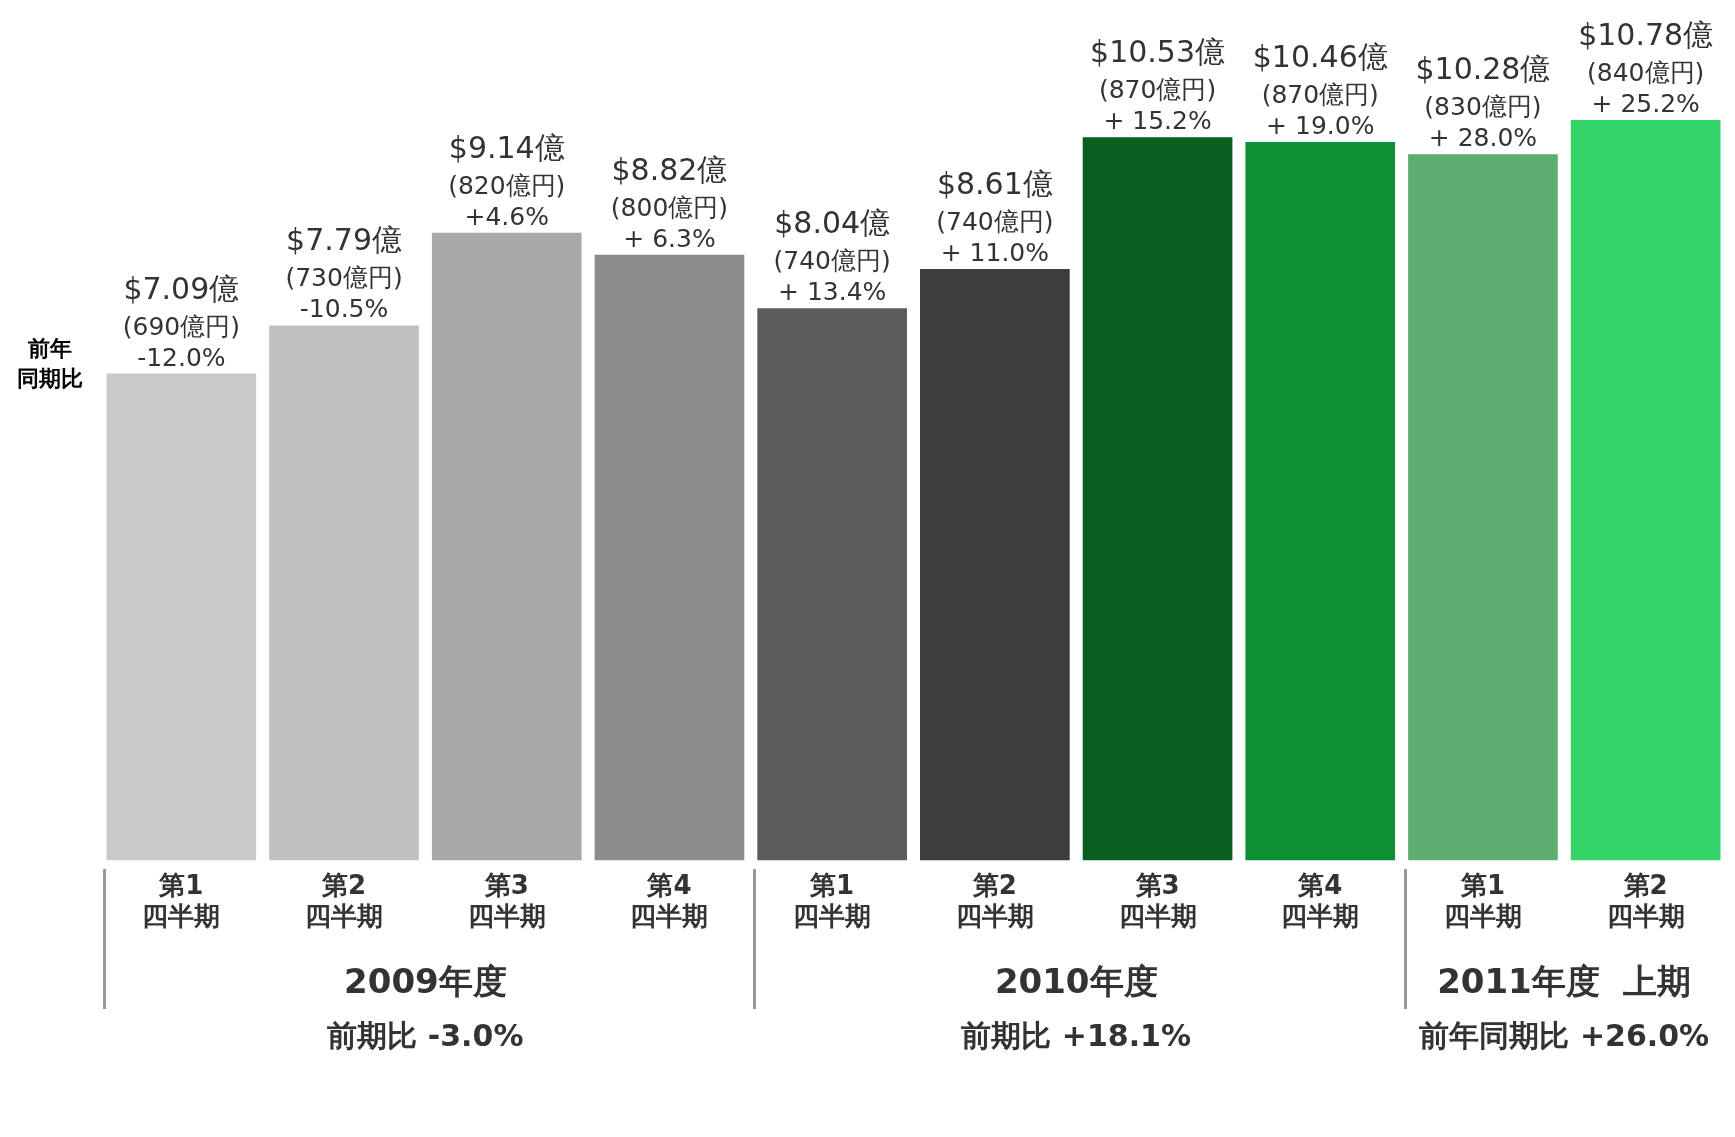  Describe the element at coordinates (1483, 102) in the screenshot. I see `data-label: $10.28億 (830億円) + 28.0%` at that location.